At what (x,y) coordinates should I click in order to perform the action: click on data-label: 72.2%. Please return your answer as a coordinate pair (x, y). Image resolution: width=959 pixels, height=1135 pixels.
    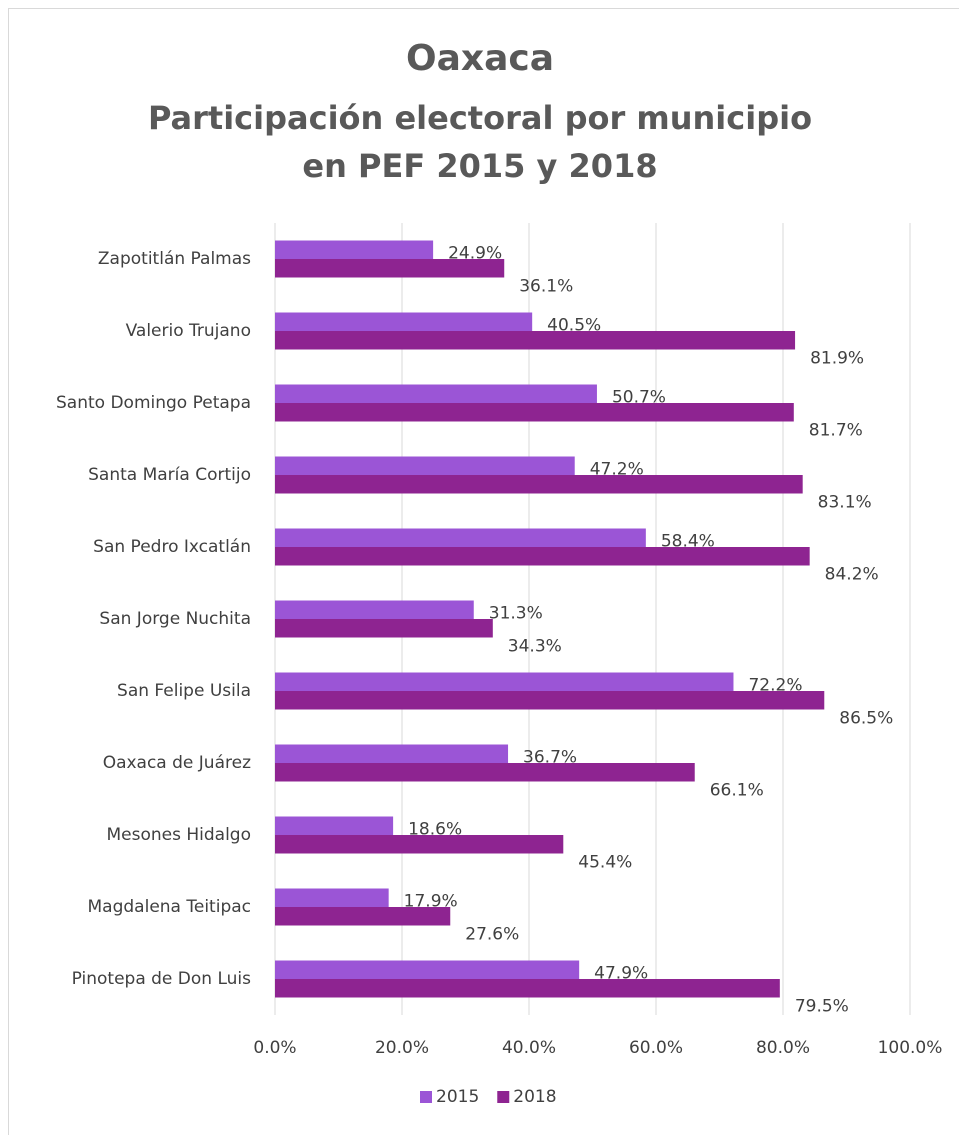
    Looking at the image, I should click on (775, 686).